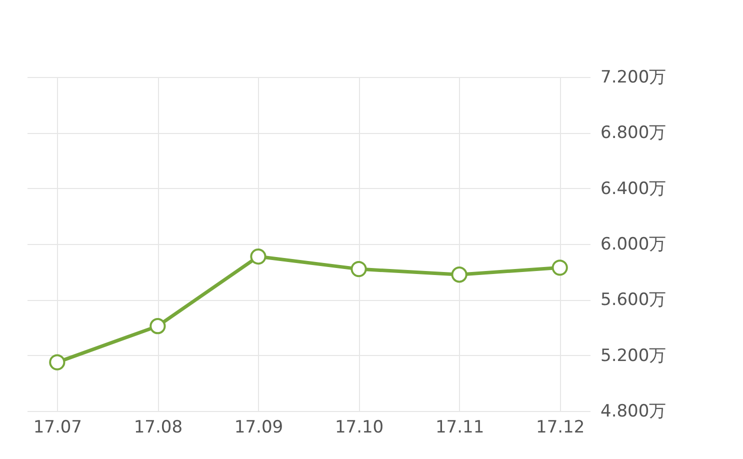 The width and height of the screenshot is (743, 459). What do you see at coordinates (633, 300) in the screenshot?
I see `y-tick-label: 5.600万` at bounding box center [633, 300].